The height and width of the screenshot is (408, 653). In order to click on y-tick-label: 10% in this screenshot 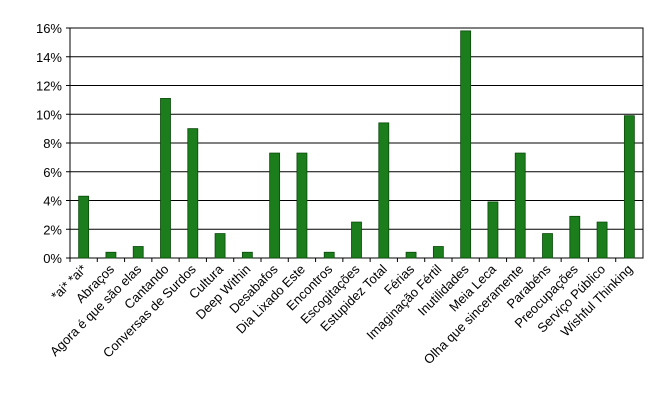, I will do `click(49, 114)`.